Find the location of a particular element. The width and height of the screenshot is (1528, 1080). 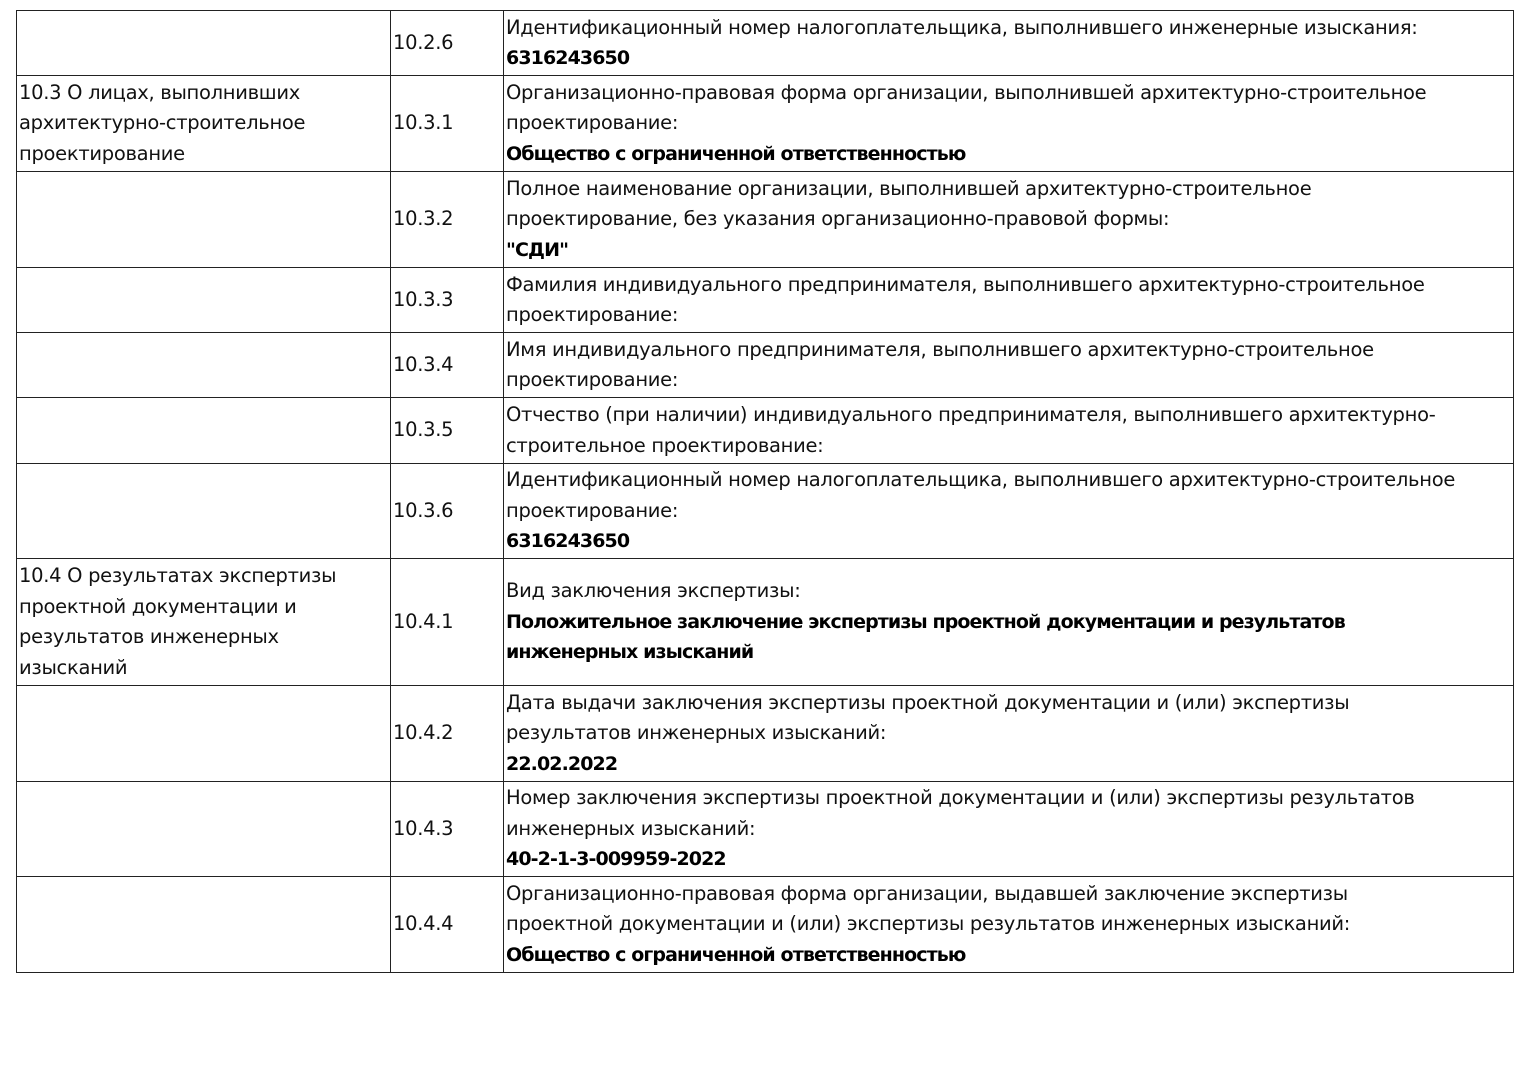

item-code: 10.3.5 is located at coordinates (447, 430).